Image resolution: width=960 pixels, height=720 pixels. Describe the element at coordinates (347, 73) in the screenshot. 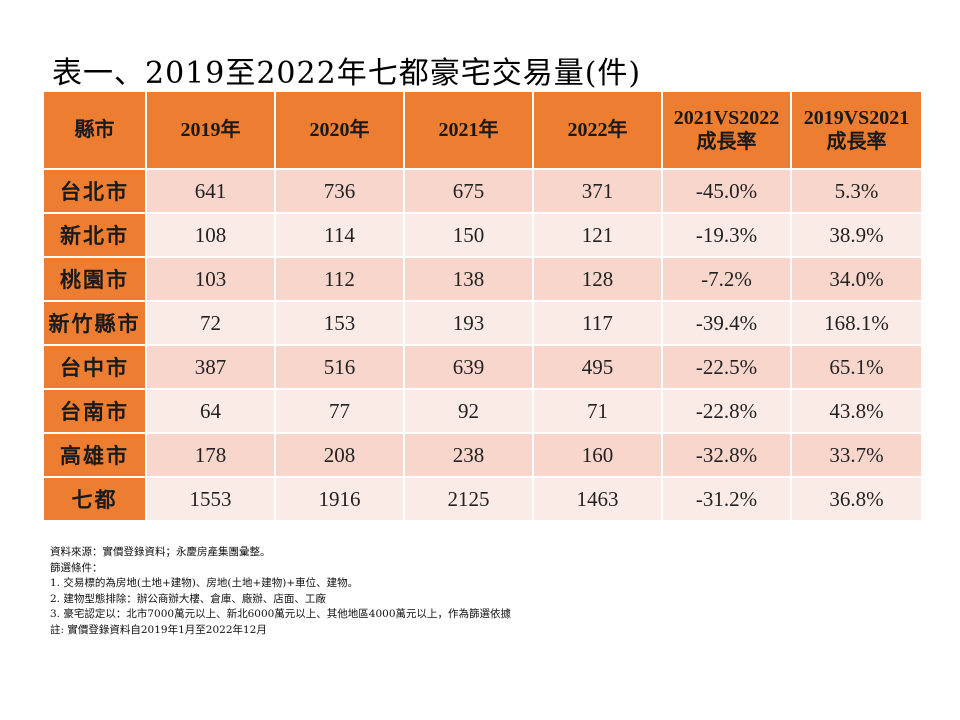

I see `table-title: 表一、2019至2022年七都豪宅交易量(件)` at that location.